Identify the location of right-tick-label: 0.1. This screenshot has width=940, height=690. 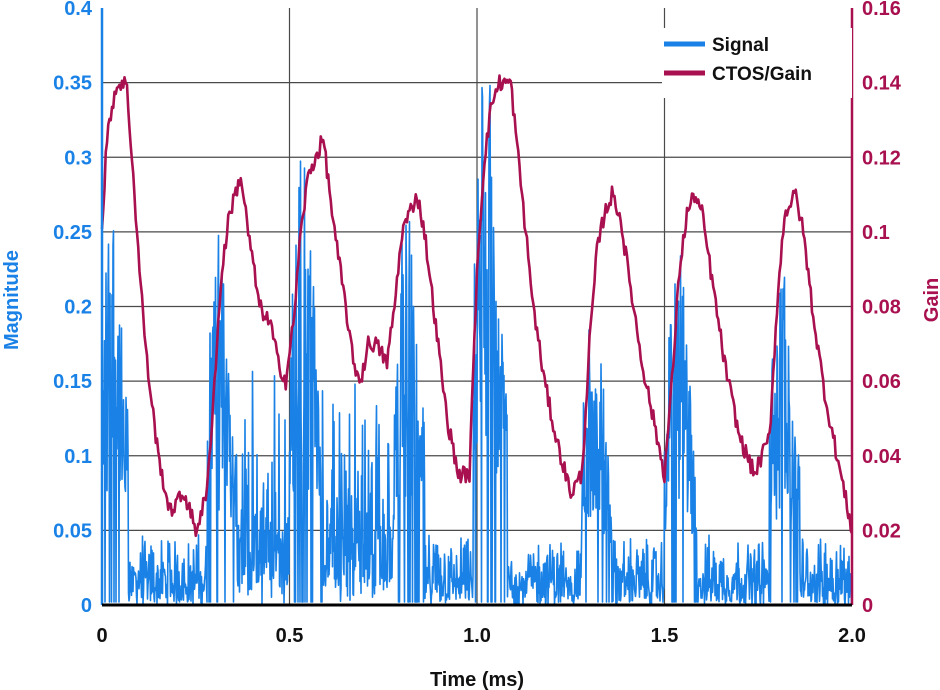
(876, 233).